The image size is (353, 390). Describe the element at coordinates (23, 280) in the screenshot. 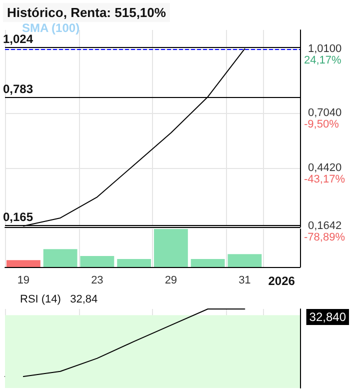

I see `x-tick-label: 19` at that location.